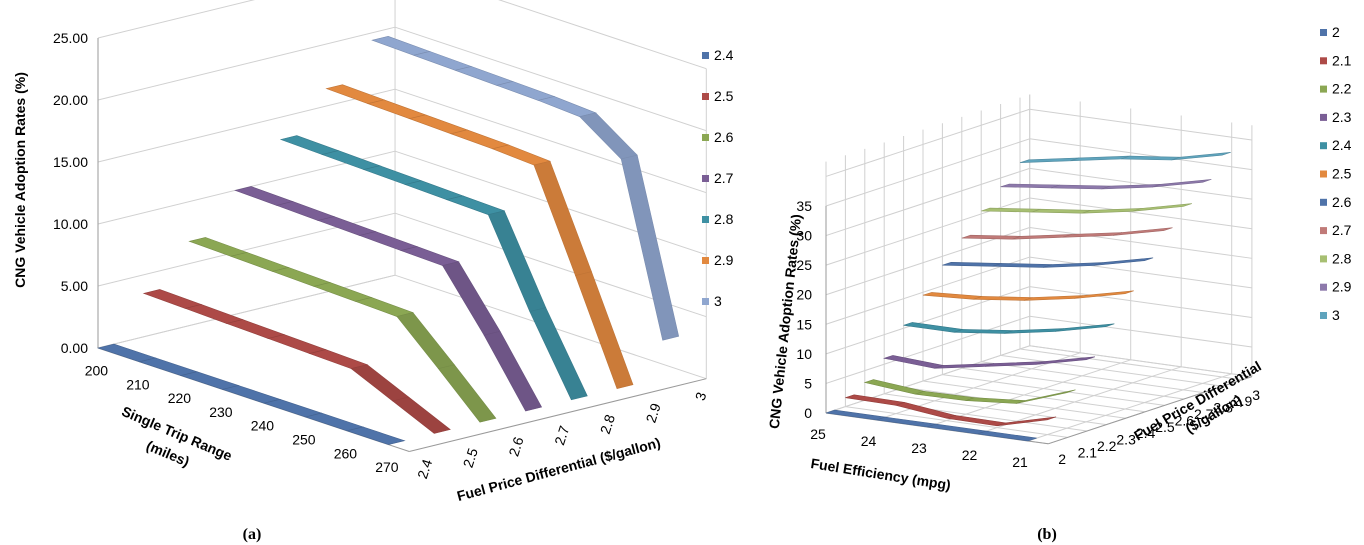  What do you see at coordinates (818, 434) in the screenshot?
I see `x-tick-label: 25` at bounding box center [818, 434].